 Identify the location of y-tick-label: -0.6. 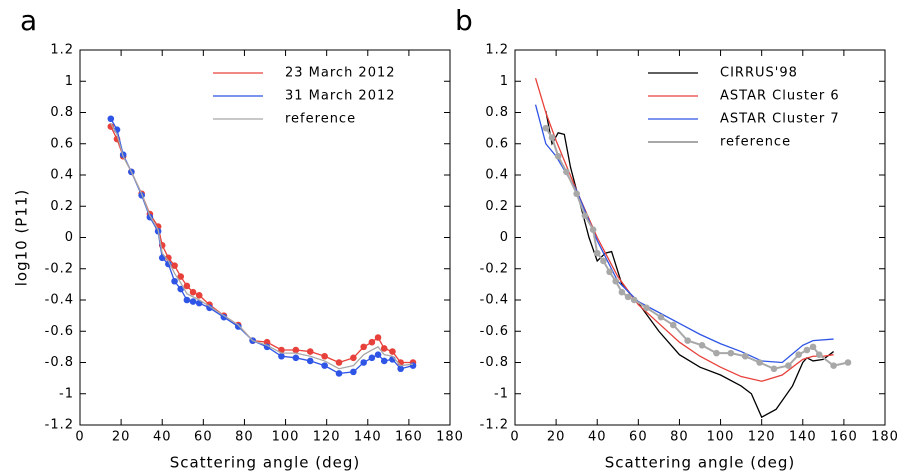
(494, 331).